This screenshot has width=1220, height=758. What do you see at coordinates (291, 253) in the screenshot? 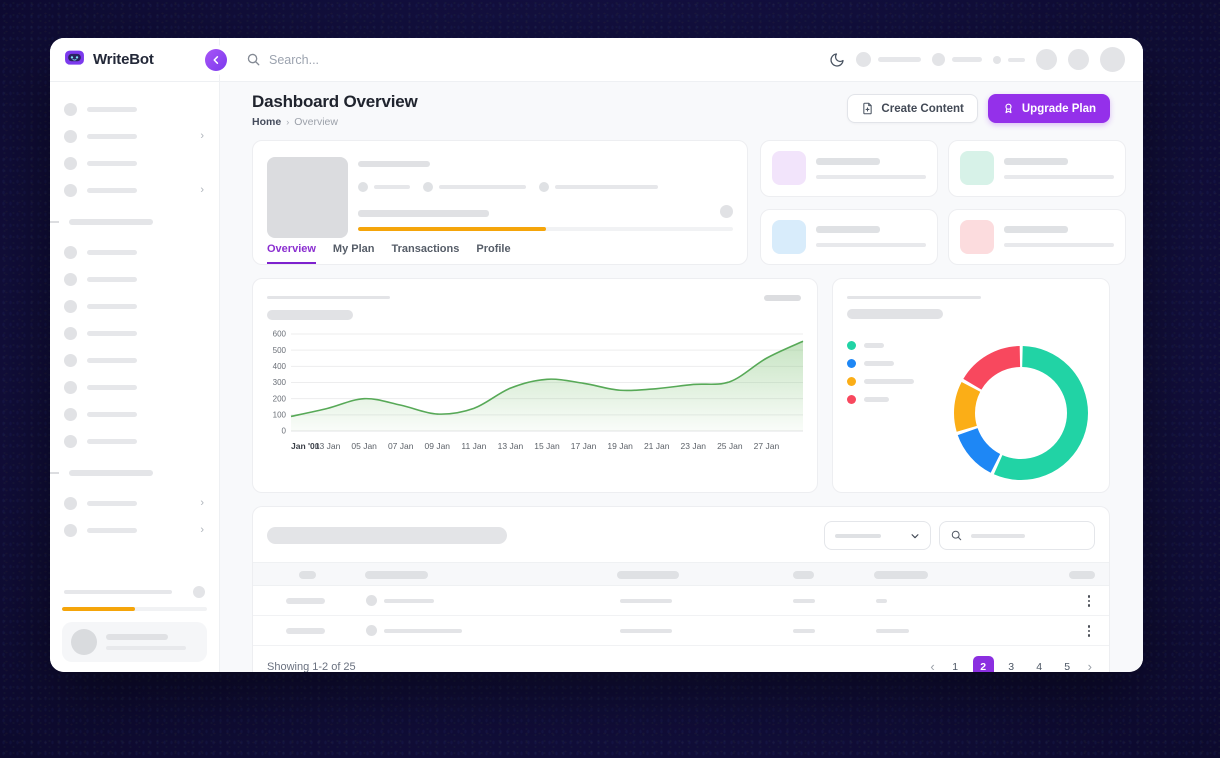
I see `profile-tab: Overview` at bounding box center [291, 253].